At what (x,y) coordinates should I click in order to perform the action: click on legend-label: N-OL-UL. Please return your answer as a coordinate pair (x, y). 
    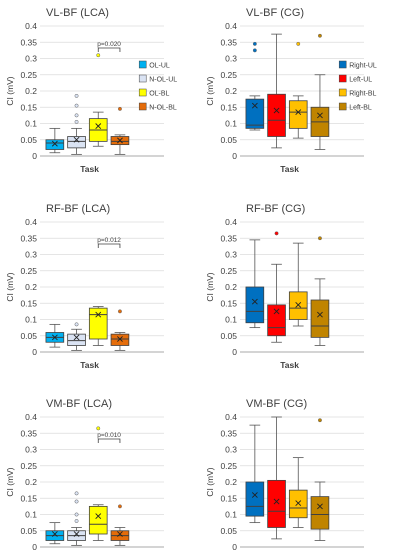
    Looking at the image, I should click on (163, 80).